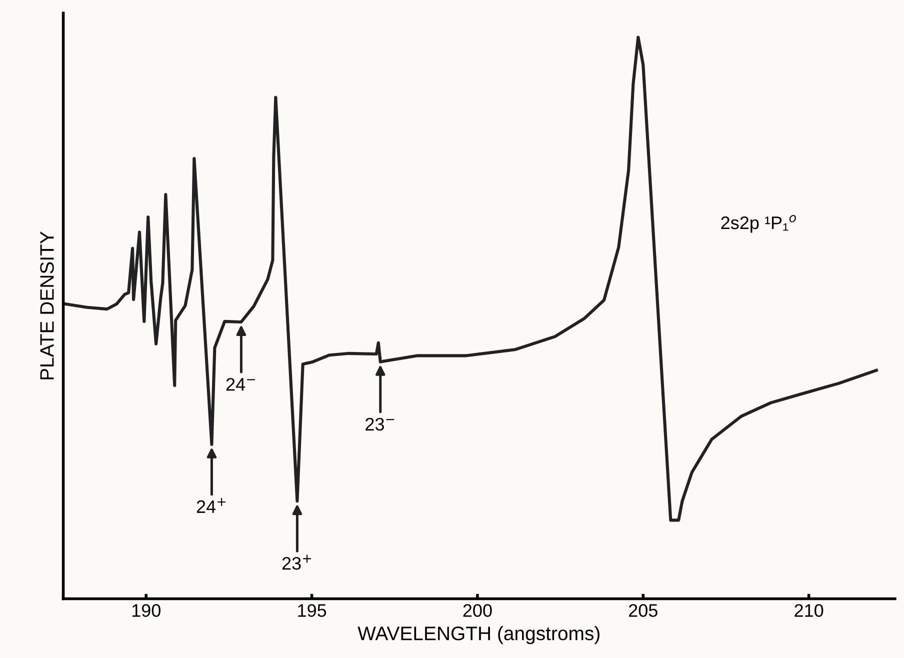 This screenshot has width=904, height=658. Describe the element at coordinates (758, 224) in the screenshot. I see `annotation: 2s2p ¹P₁$^{o}$` at that location.